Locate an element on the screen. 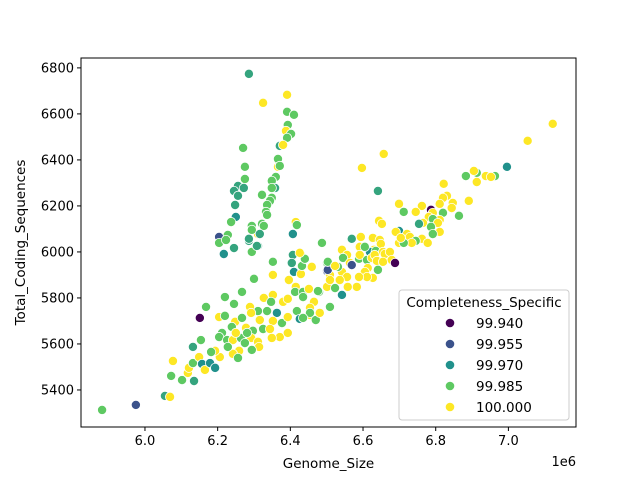 The width and height of the screenshot is (640, 480). x-tick-label: 6.6 is located at coordinates (363, 441).